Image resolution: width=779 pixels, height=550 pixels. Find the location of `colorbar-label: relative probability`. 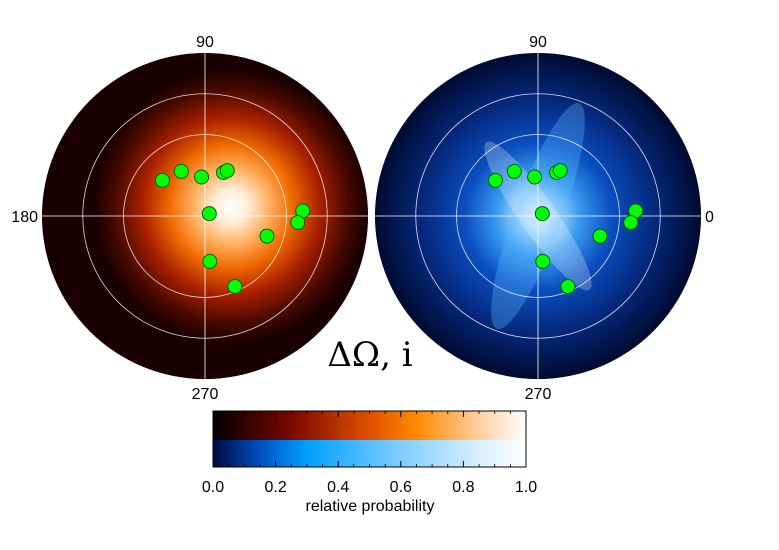

colorbar-label: relative probability is located at coordinates (370, 506).